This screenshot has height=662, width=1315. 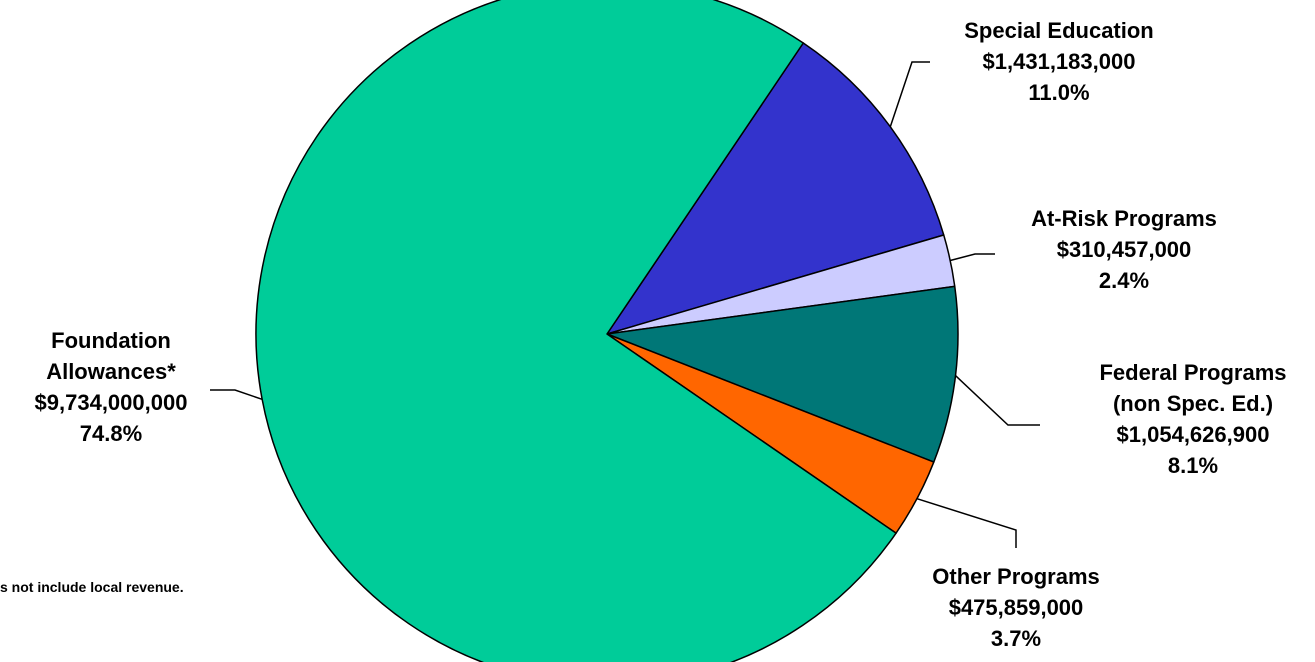 What do you see at coordinates (1016, 638) in the screenshot?
I see `slice-label-line: 3.7%` at bounding box center [1016, 638].